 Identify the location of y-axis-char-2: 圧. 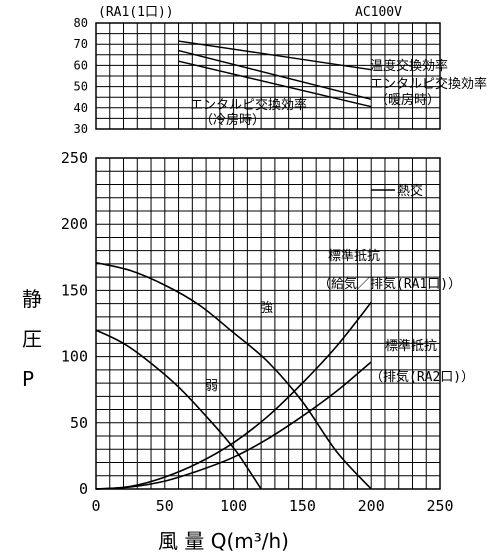
(32, 339).